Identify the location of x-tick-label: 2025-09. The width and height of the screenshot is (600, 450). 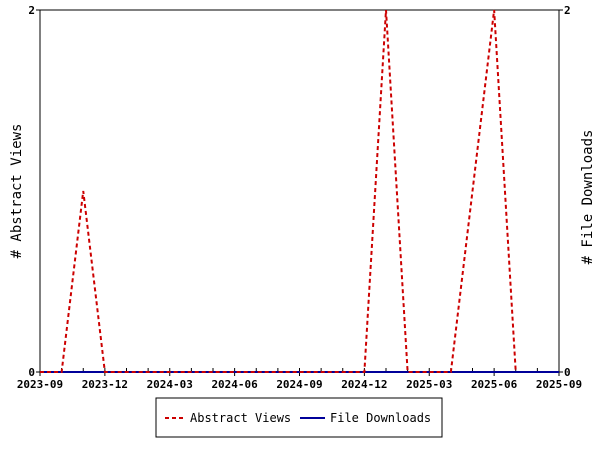
(559, 384).